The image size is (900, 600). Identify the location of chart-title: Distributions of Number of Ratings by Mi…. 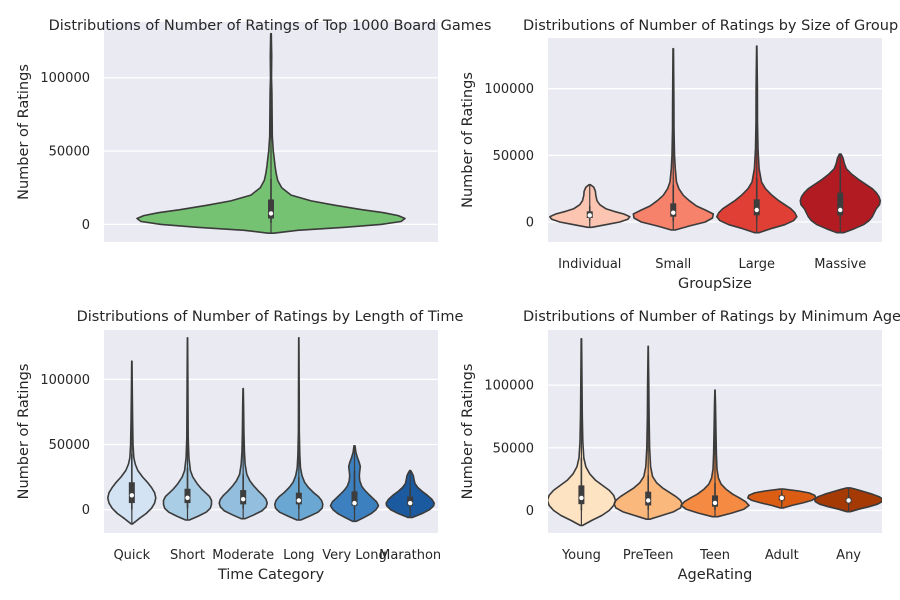
(711, 317).